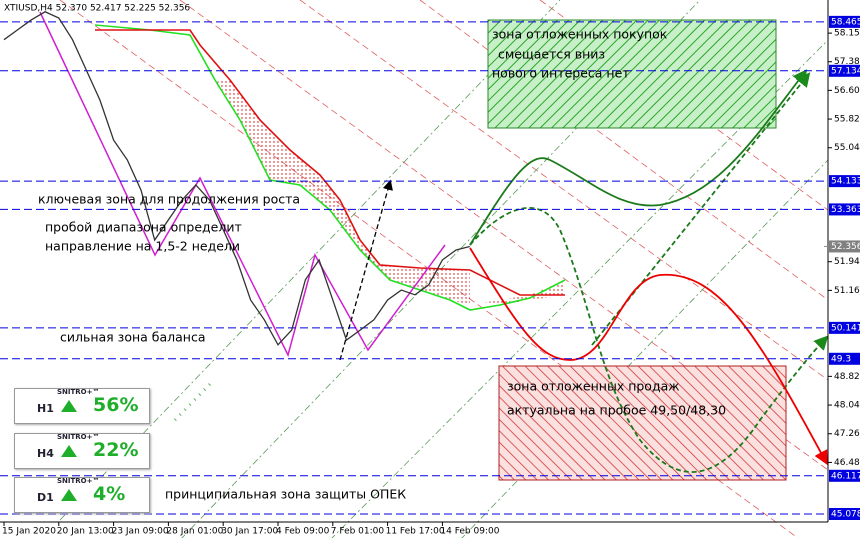 This screenshot has height=538, width=860. What do you see at coordinates (847, 120) in the screenshot?
I see `y-tick-label: 55.821` at bounding box center [847, 120].